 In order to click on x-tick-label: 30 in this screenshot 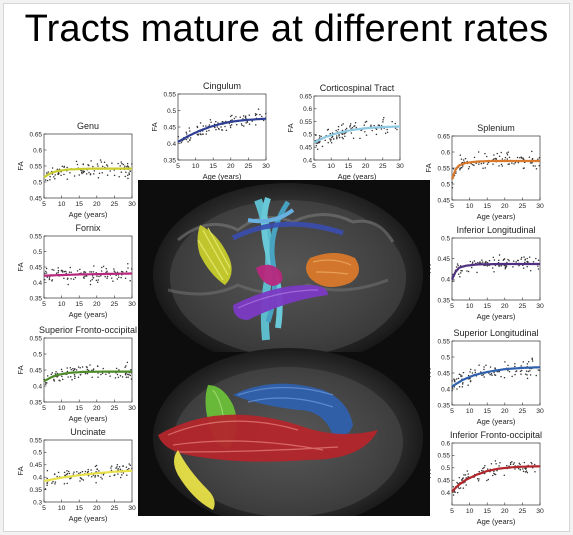, I will do `click(540, 306)`.